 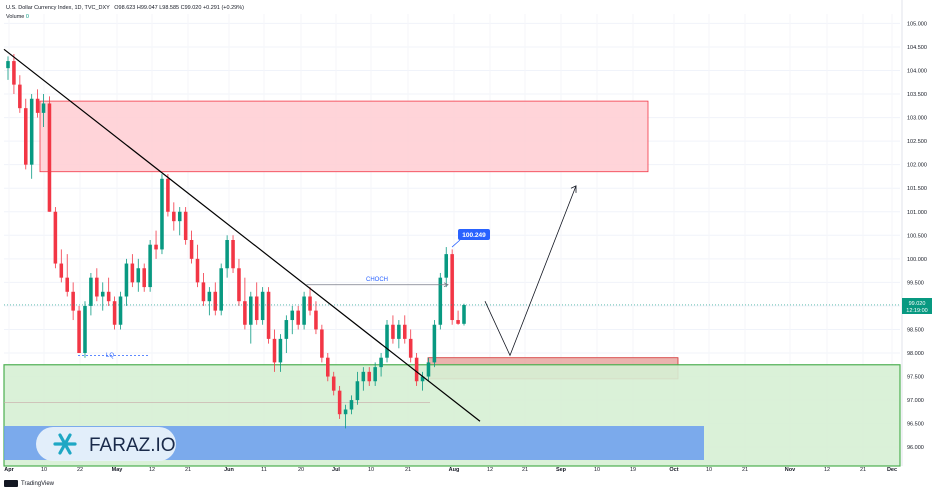 What do you see at coordinates (65, 444) in the screenshot?
I see `asterisk-logo-icon` at bounding box center [65, 444].